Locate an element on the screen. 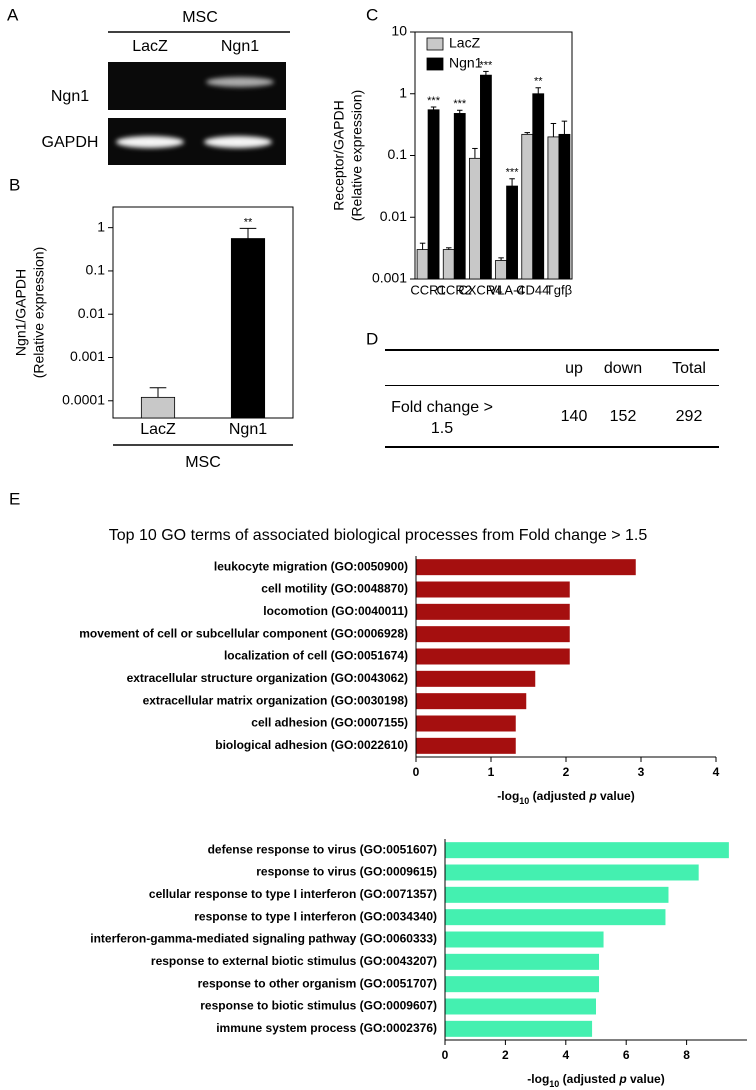  gel-row-label: Ngn1 is located at coordinates (70, 96).